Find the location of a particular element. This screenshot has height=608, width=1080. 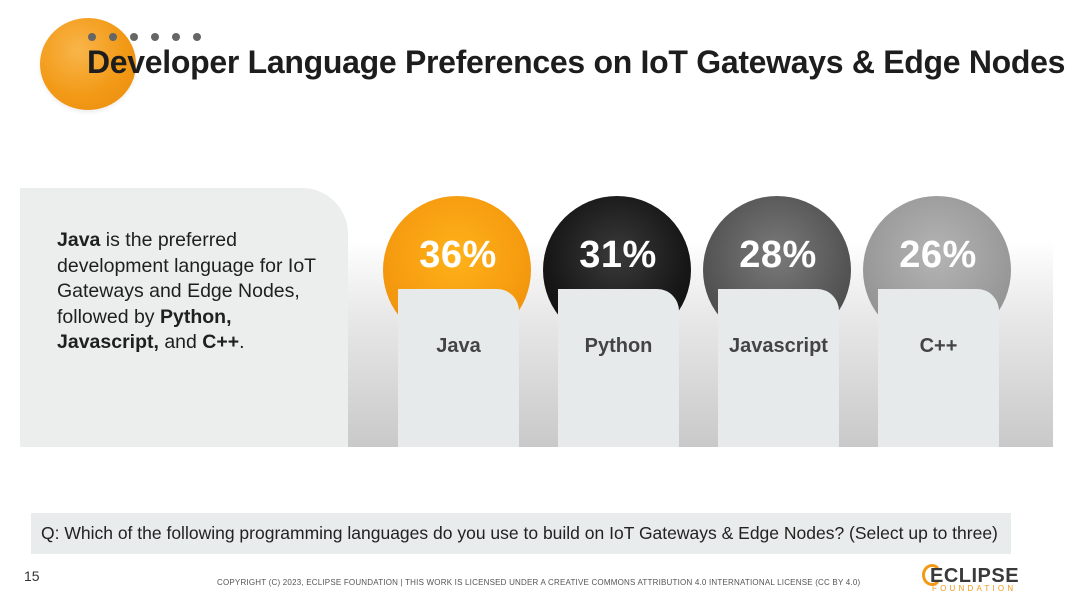

summary-text-3: . is located at coordinates (242, 342).